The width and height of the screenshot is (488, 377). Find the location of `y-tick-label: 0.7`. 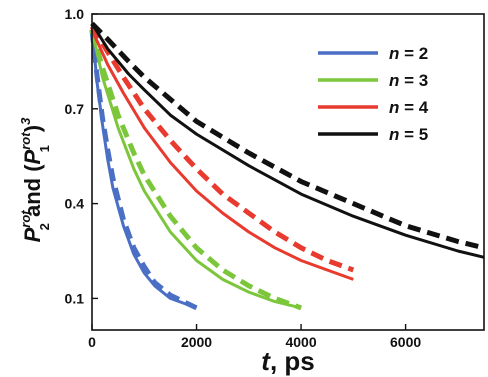

y-tick-label: 0.7 is located at coordinates (75, 109).